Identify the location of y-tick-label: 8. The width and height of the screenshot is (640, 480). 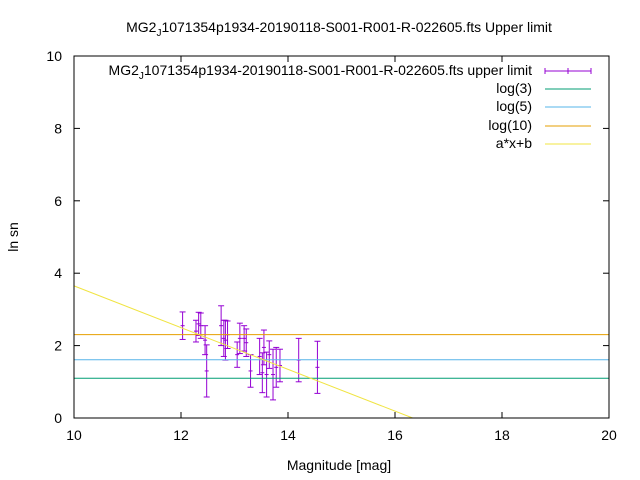
(58, 128).